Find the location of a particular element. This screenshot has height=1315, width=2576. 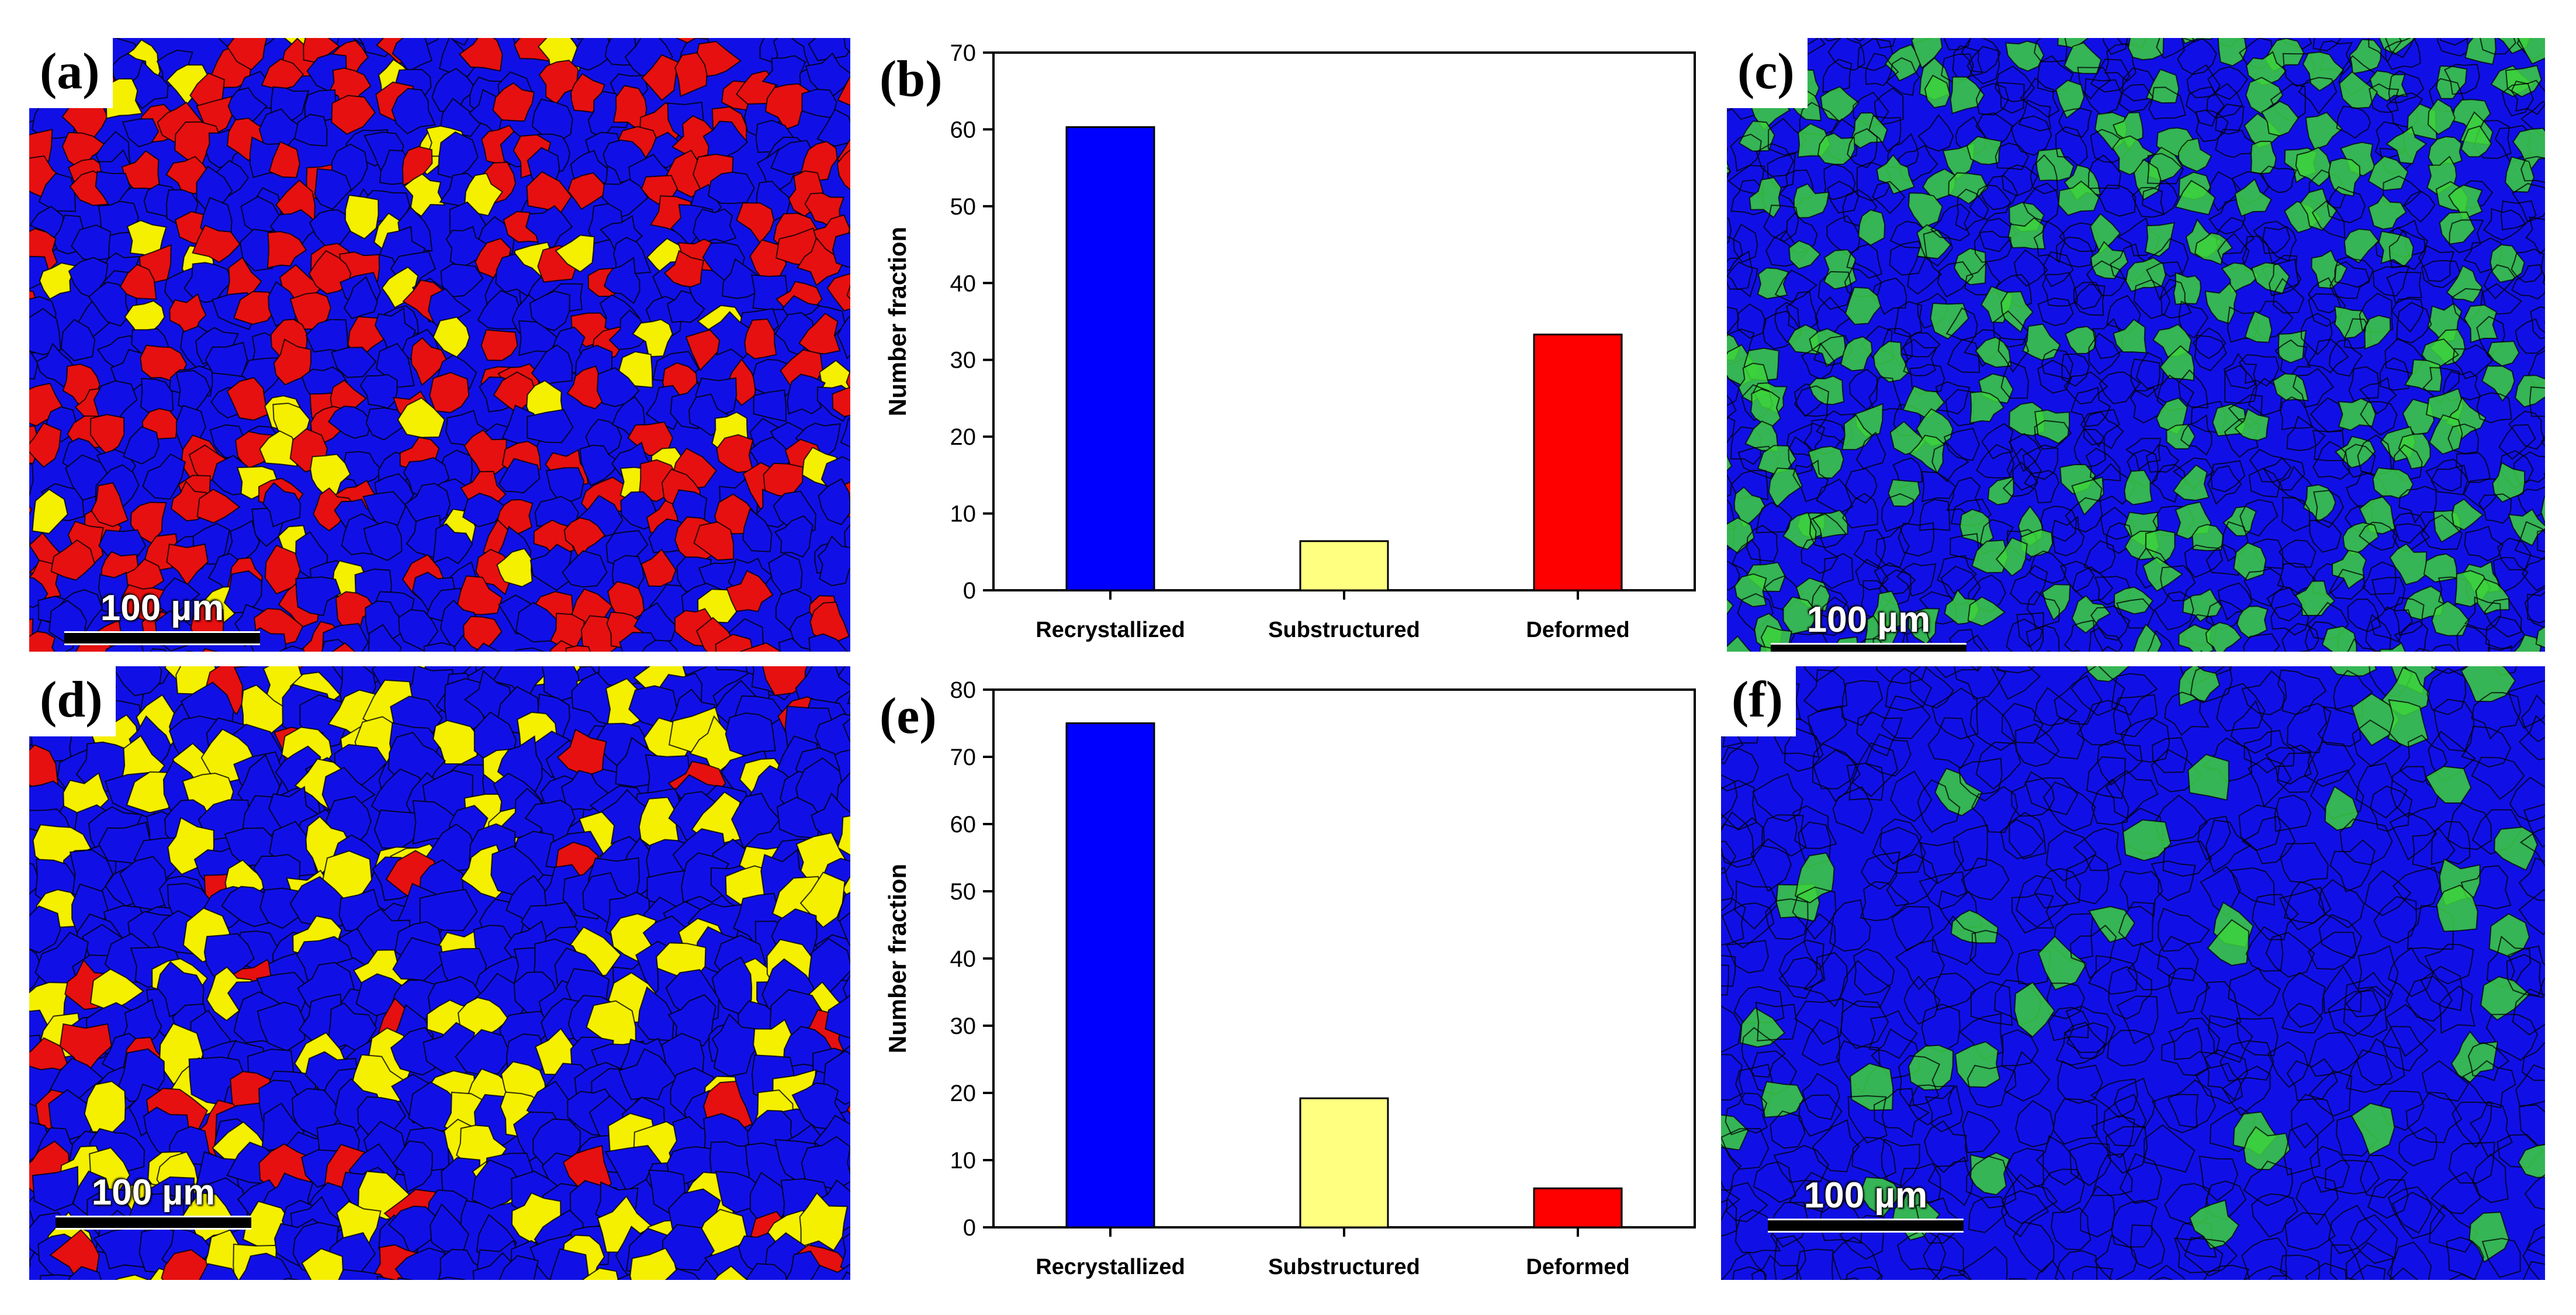

map-panel-d: (d) 100 µm is located at coordinates (439, 973).